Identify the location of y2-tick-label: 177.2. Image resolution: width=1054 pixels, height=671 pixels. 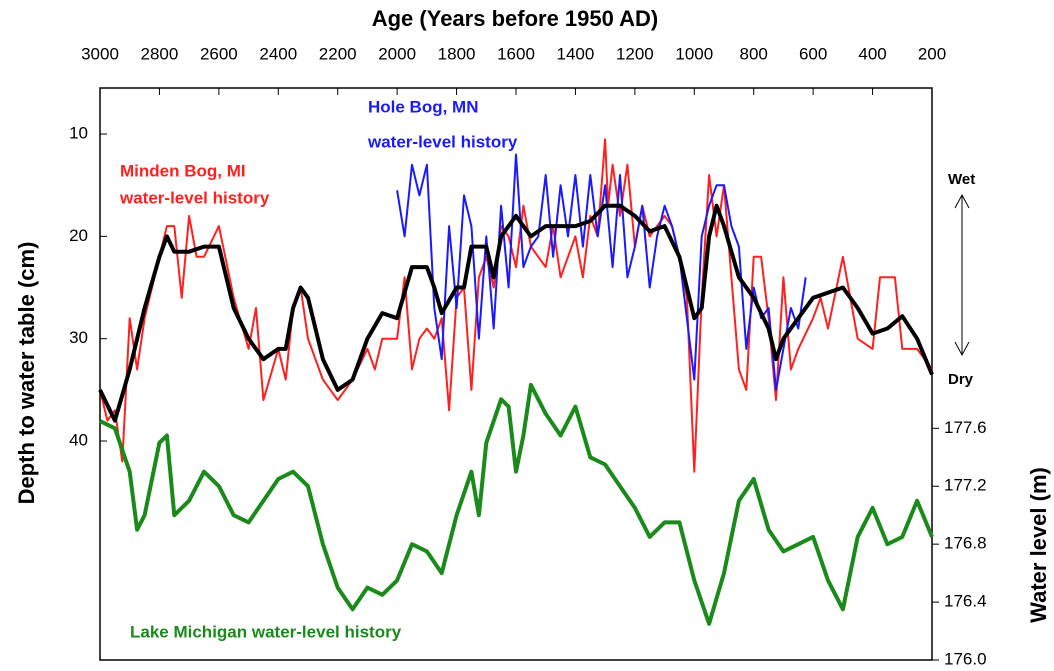
(965, 485).